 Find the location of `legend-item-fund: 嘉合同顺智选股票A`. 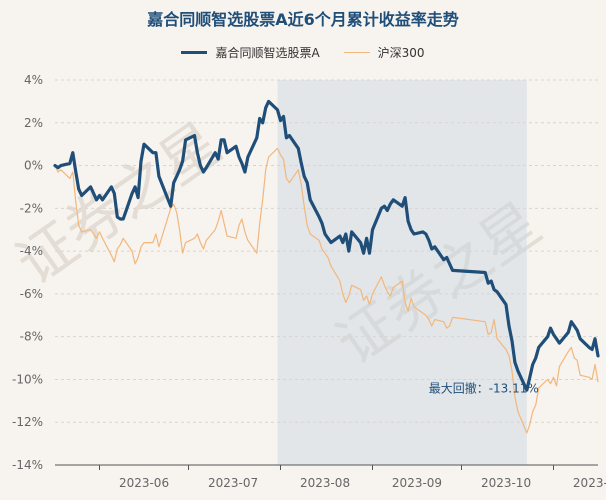

legend-item-fund: 嘉合同顺智选股票A is located at coordinates (250, 52).